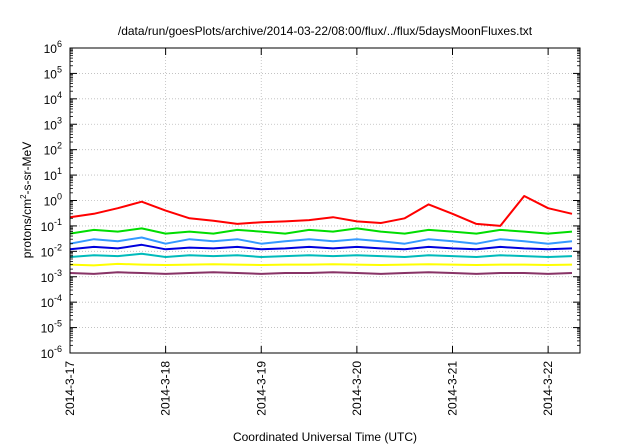  I want to click on series-group, so click(321, 235).